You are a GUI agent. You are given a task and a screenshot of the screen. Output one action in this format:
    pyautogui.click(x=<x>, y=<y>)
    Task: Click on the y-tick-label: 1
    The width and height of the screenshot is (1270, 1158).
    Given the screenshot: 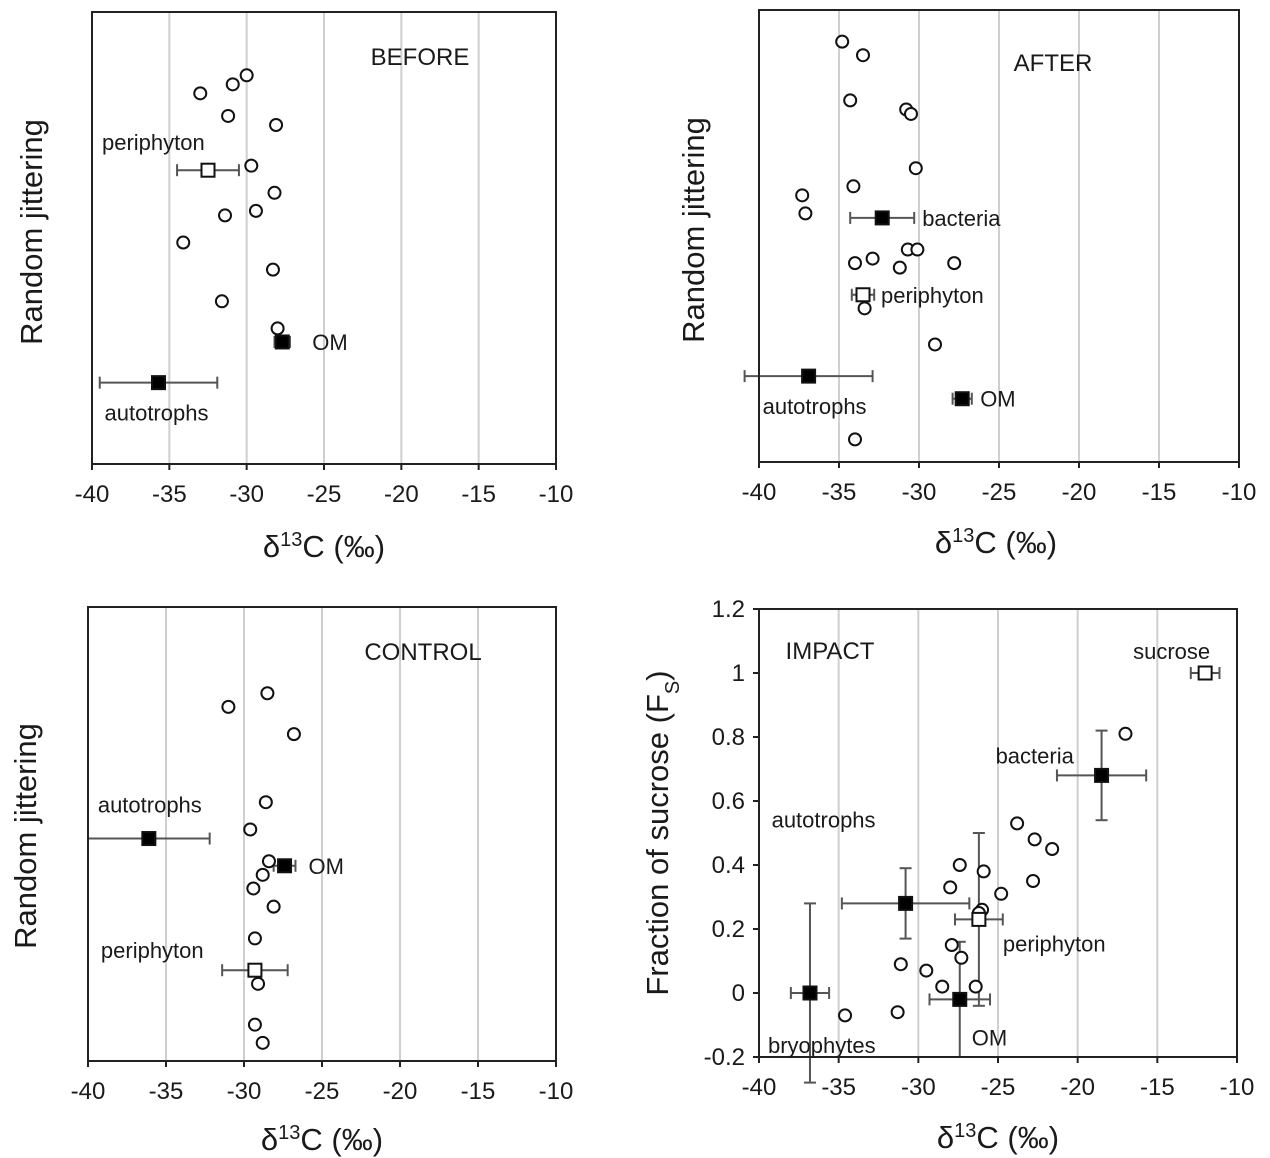 What is the action you would take?
    pyautogui.click(x=738, y=673)
    